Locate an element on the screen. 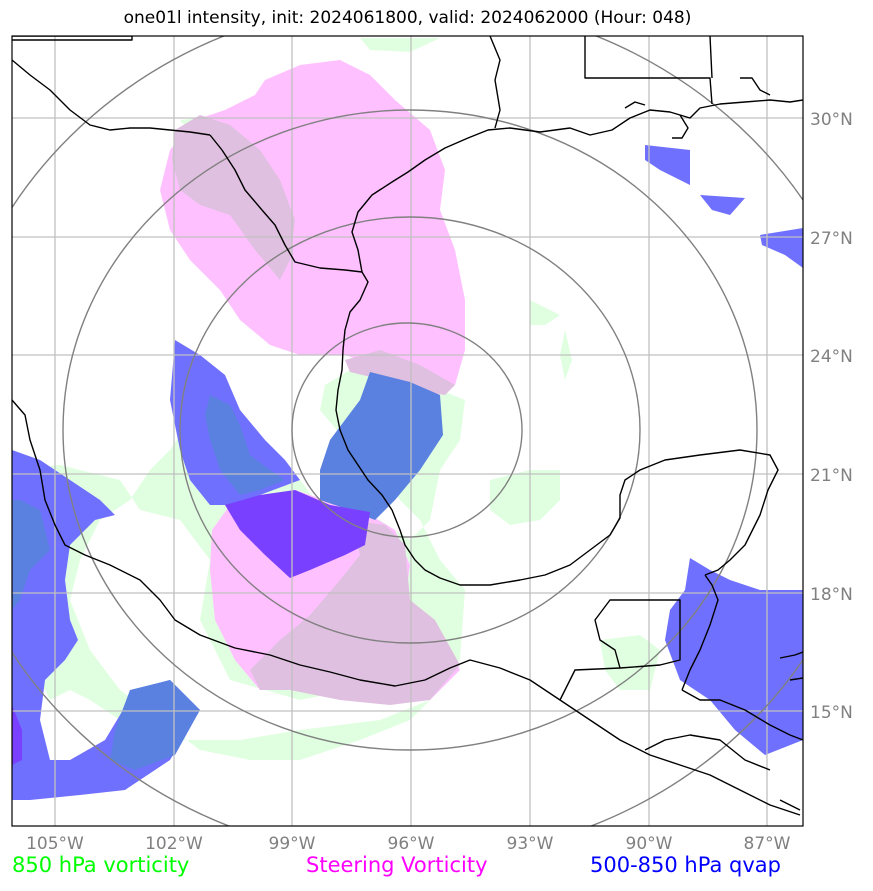 Image resolution: width=873 pixels, height=891 pixels. lat-tick-labels: 30°N 27°N 24°N 21°N 18°N 15°N is located at coordinates (831, 416).